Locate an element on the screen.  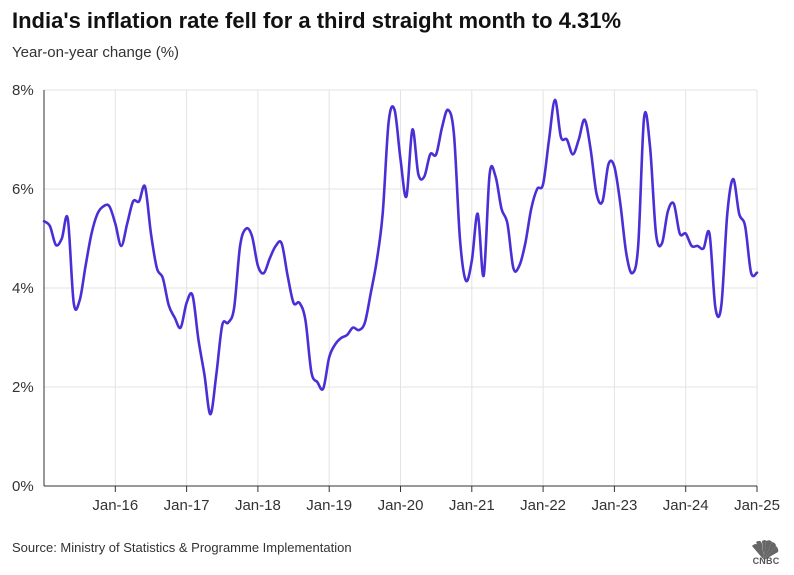
x-tick-label: Jan-24 is located at coordinates (686, 505).